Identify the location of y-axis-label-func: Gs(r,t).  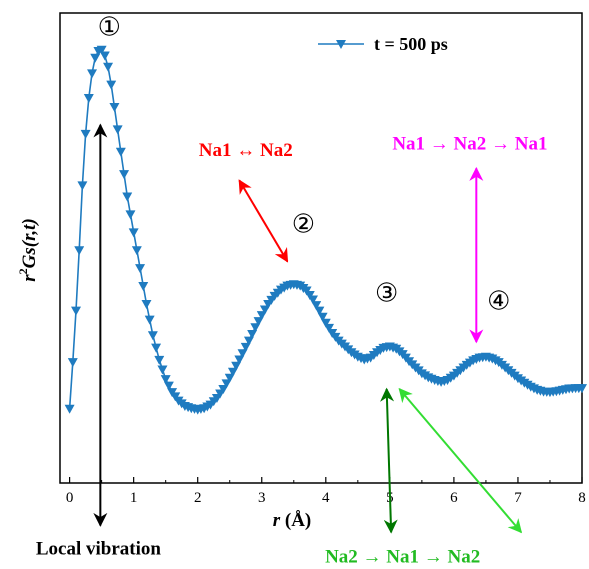
(29, 243).